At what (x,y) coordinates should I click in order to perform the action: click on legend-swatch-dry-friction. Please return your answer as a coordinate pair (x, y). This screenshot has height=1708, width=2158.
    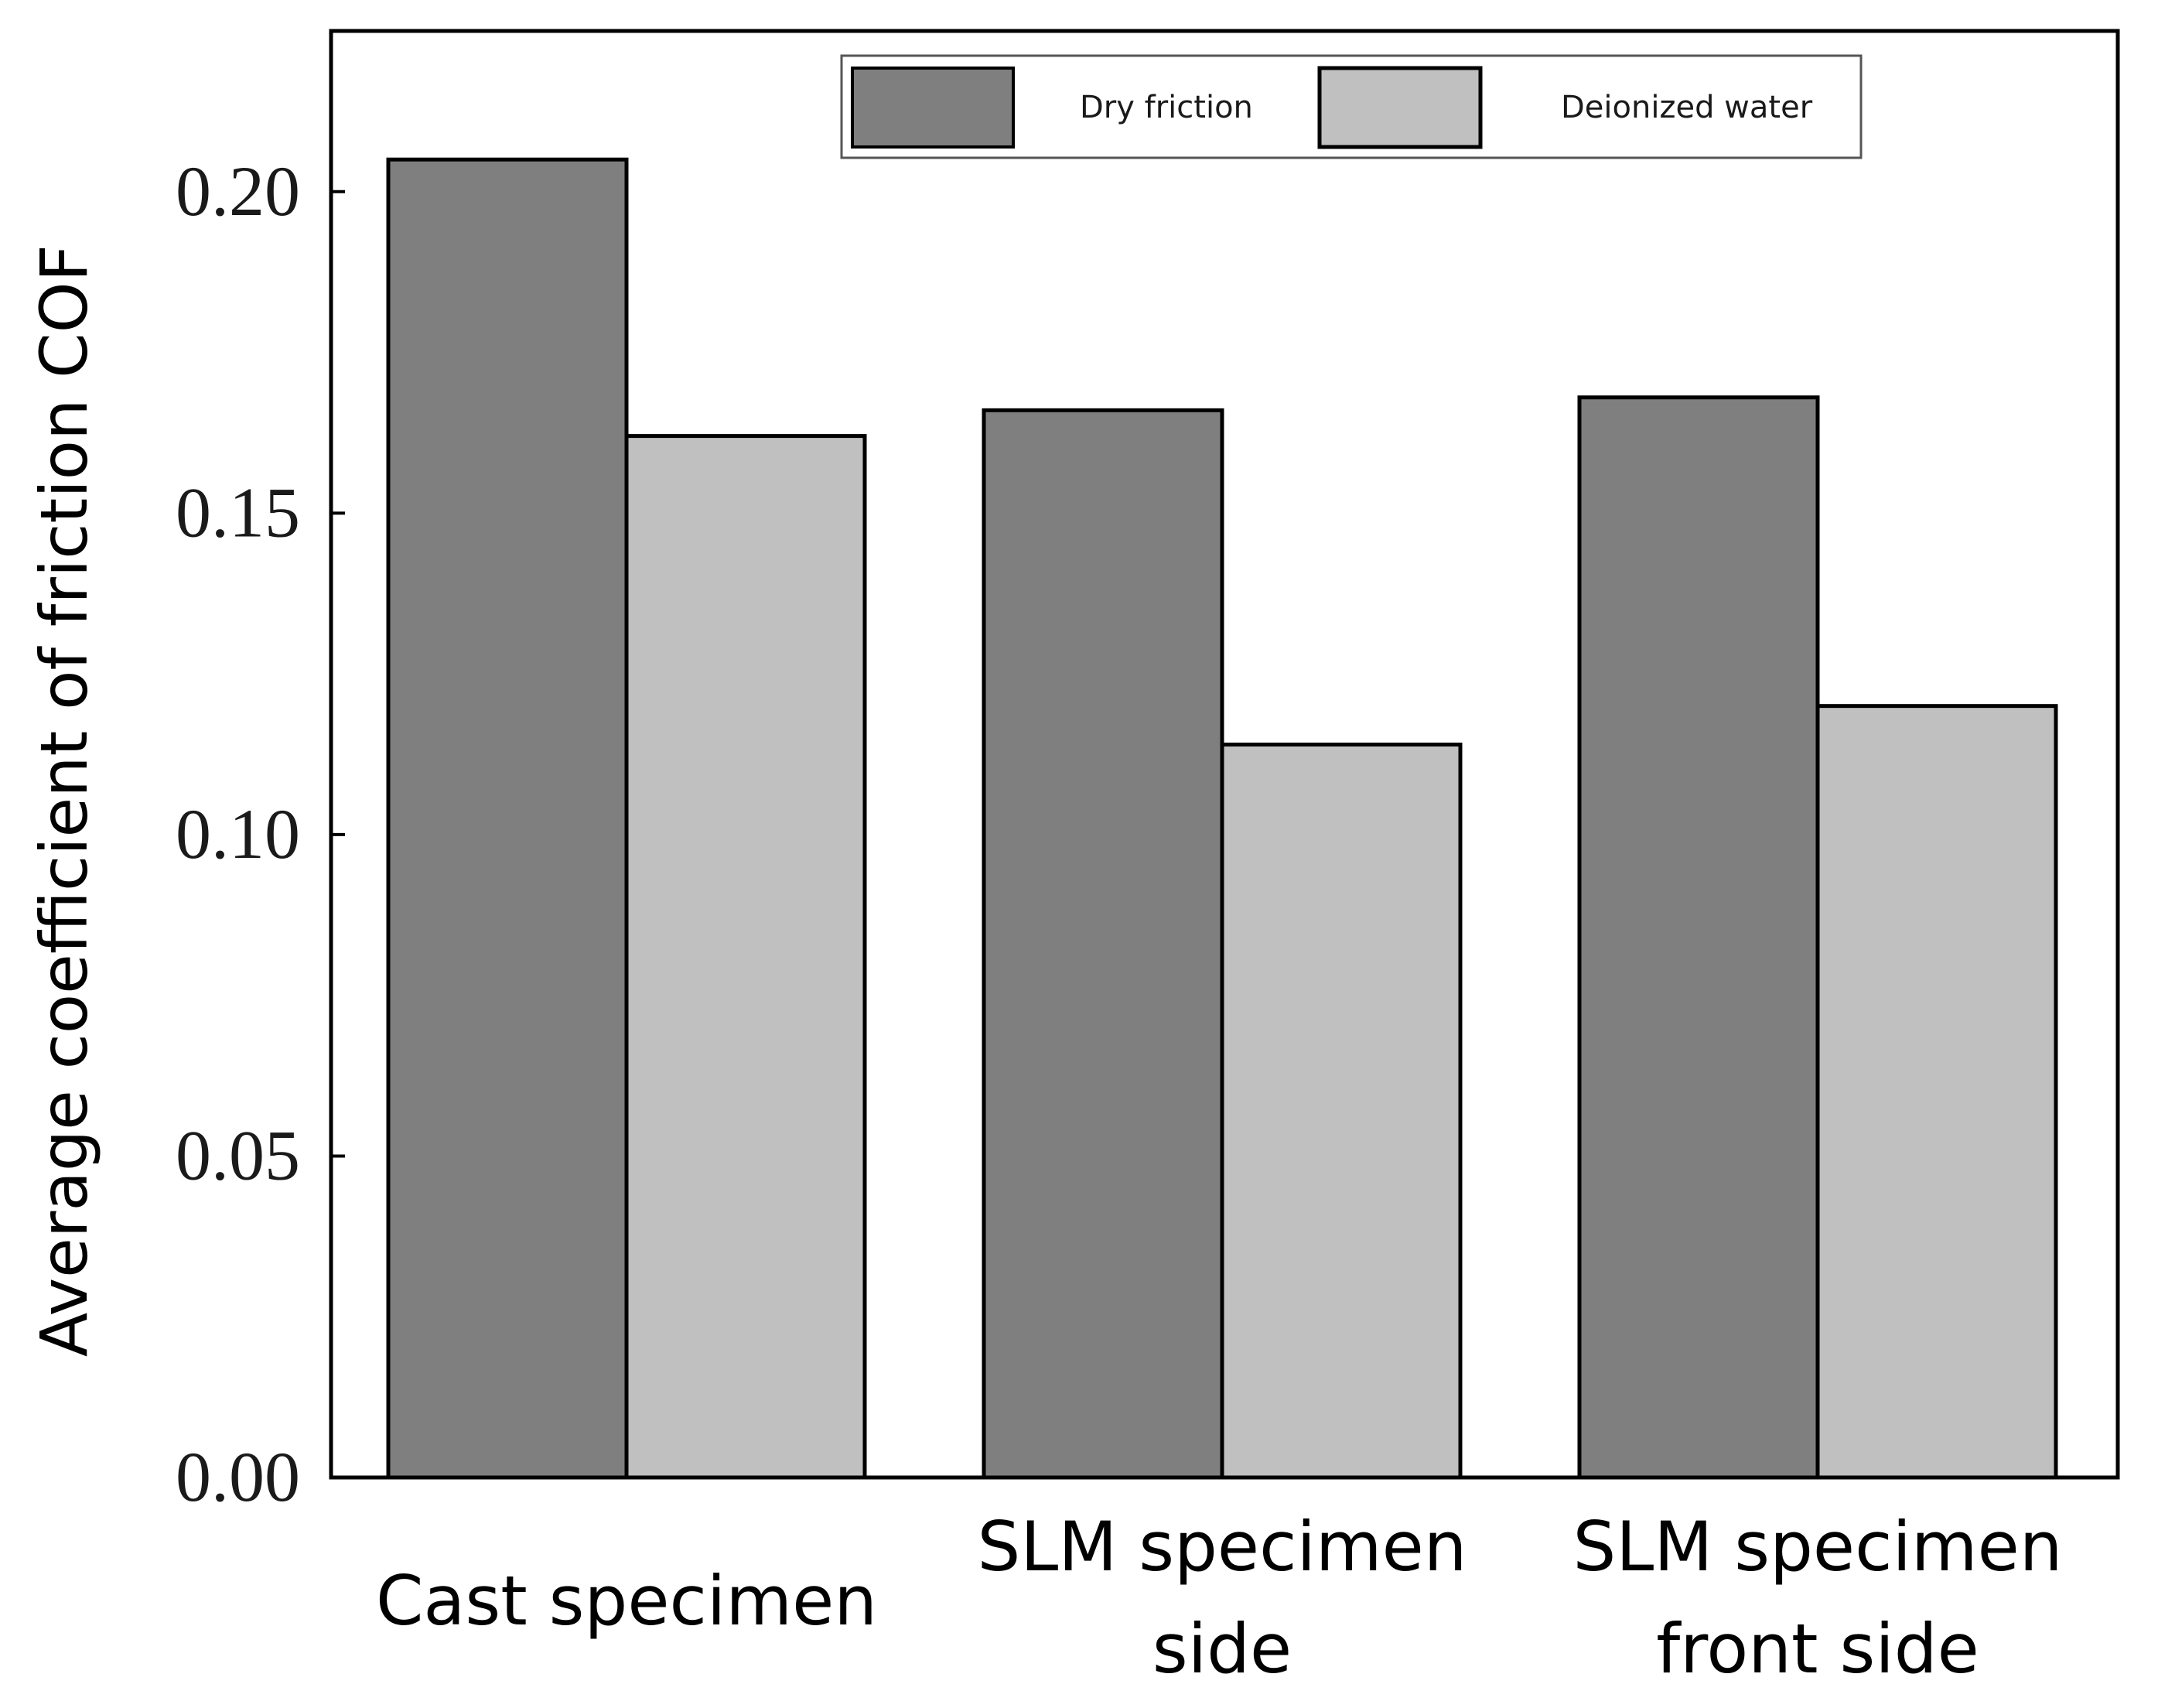
    Looking at the image, I should click on (933, 108).